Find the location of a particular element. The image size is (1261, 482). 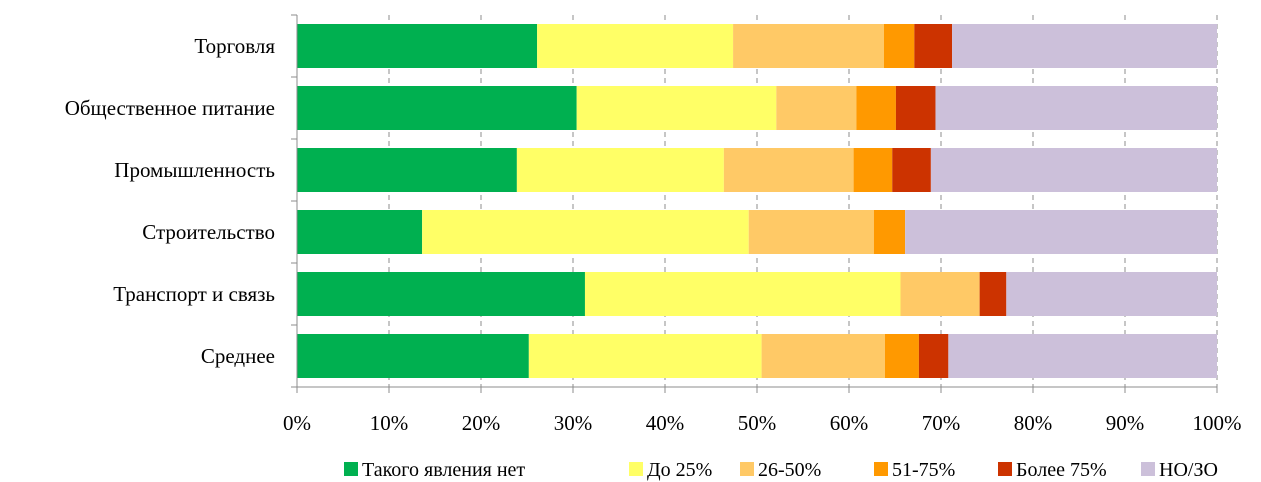

x-tick-label: 90% is located at coordinates (1125, 423).